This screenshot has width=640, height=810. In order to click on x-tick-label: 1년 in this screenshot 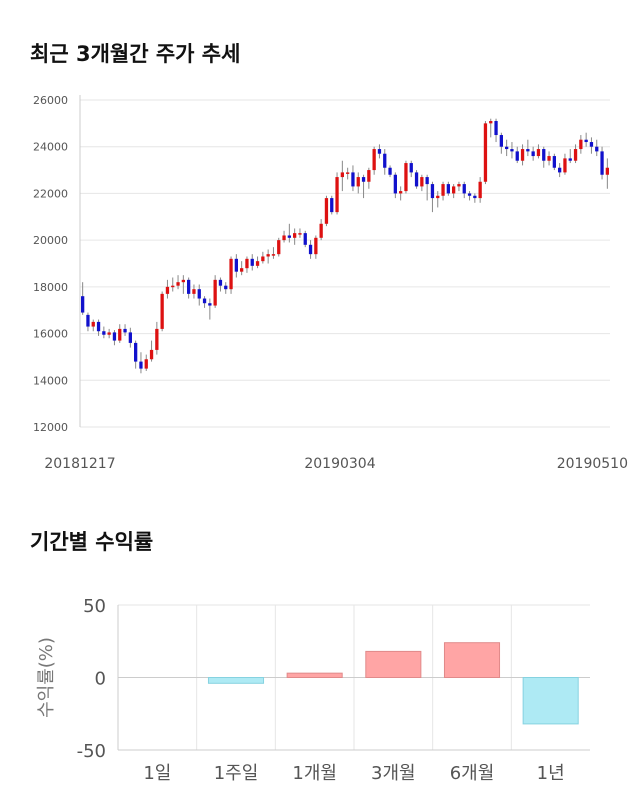, I will do `click(551, 773)`.